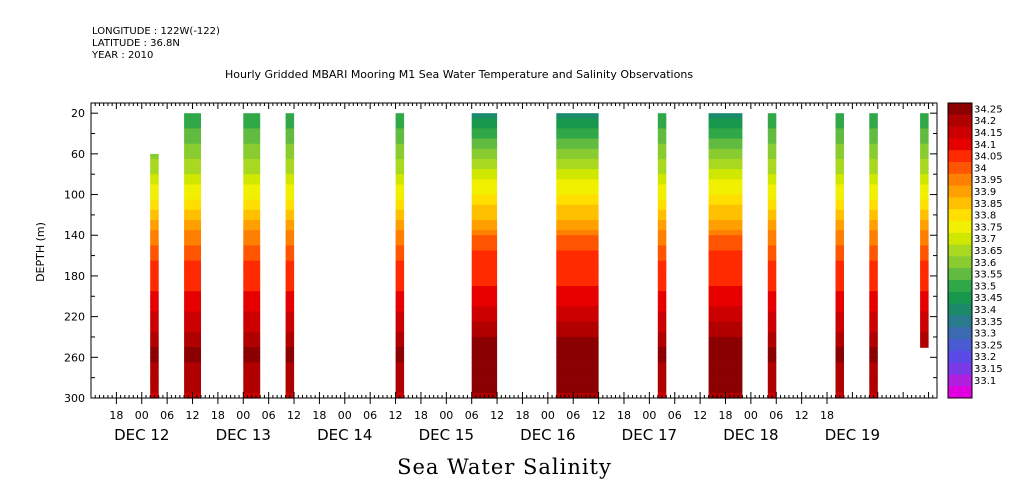 The width and height of the screenshot is (1009, 504). What do you see at coordinates (750, 435) in the screenshot?
I see `x-day-label: DEC 18` at bounding box center [750, 435].